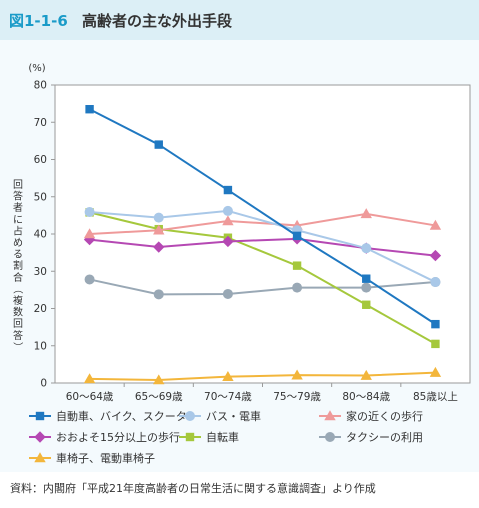 Image resolution: width=479 pixels, height=508 pixels. Describe the element at coordinates (40, 235) in the screenshot. I see `y-tick-label: 40` at that location.